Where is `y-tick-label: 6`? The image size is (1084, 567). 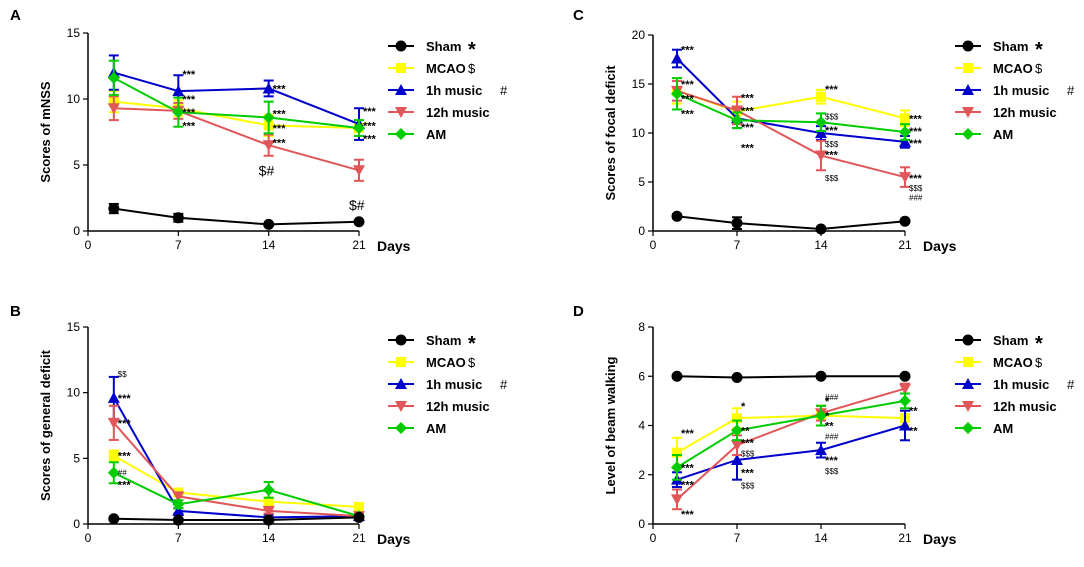 y-tick-label: 6 is located at coordinates (641, 376).